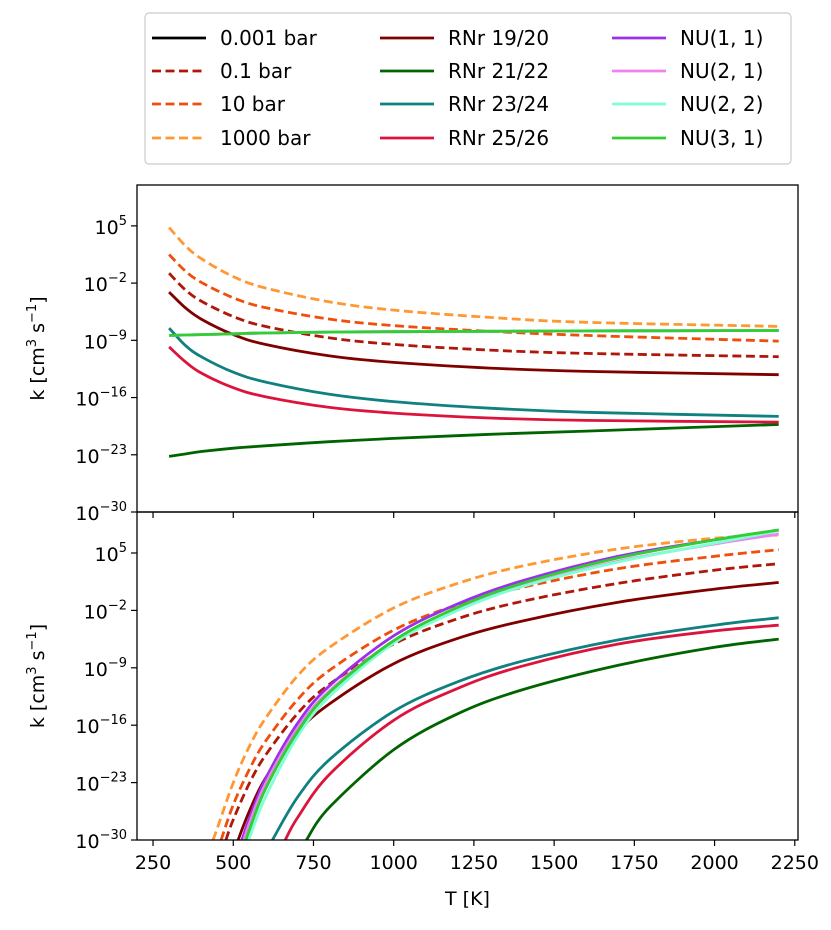  What do you see at coordinates (721, 38) in the screenshot?
I see `legend-label: NU(1, 1)` at bounding box center [721, 38].